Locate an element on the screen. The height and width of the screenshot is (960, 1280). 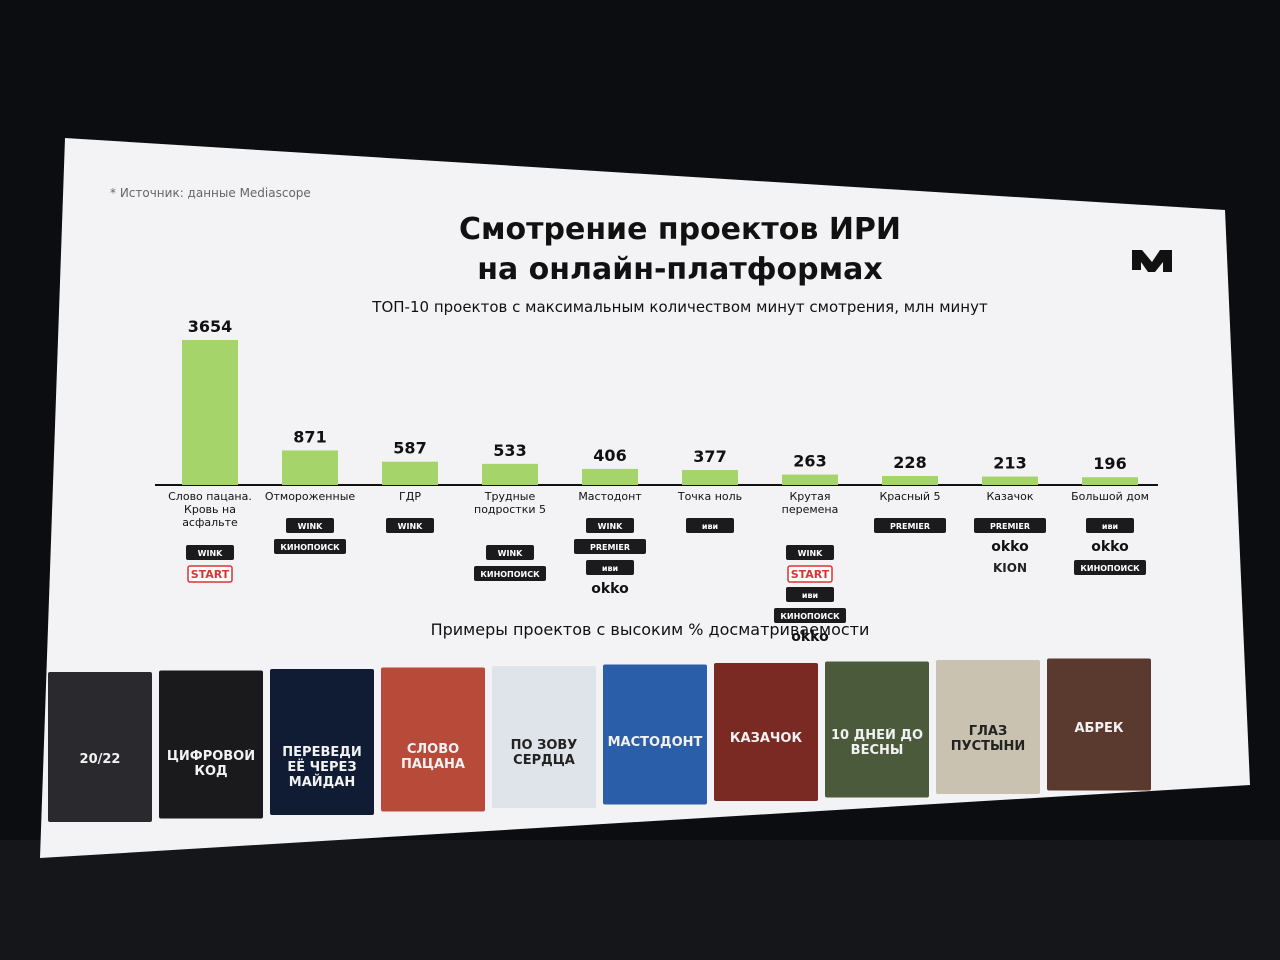
value-label: 196 is located at coordinates (1109, 463).